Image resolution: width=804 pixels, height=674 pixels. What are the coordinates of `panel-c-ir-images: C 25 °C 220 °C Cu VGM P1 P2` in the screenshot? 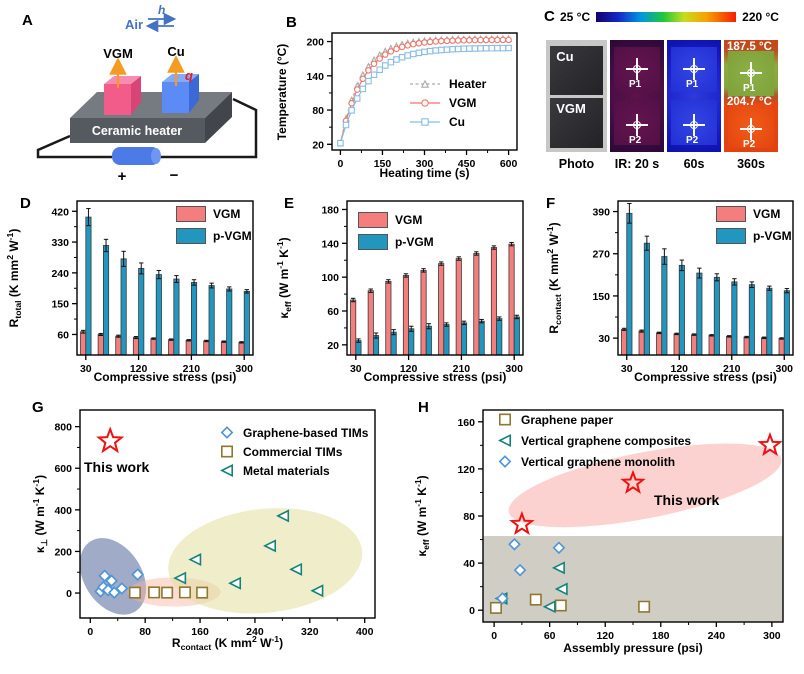 It's located at (672, 92).